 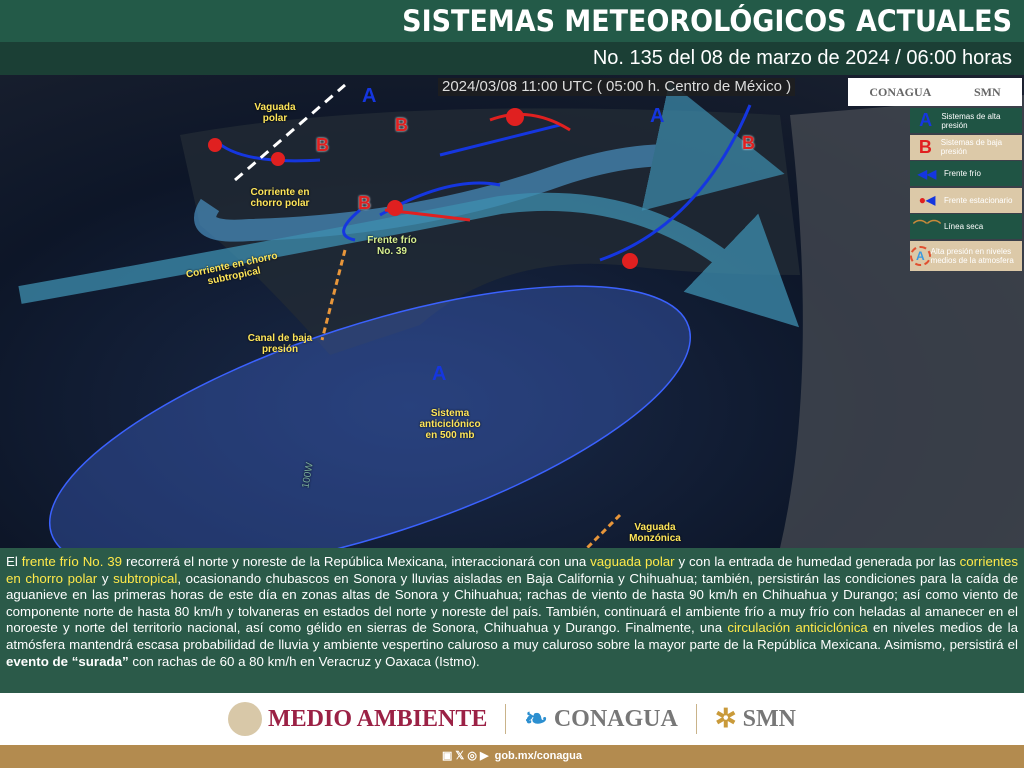 I want to click on cold-front, so click(x=482, y=183).